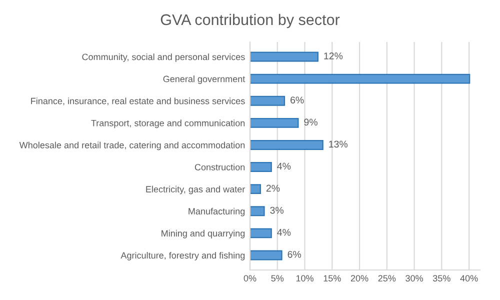 This screenshot has width=500, height=300. What do you see at coordinates (441, 278) in the screenshot?
I see `x-tick-label: 35%` at bounding box center [441, 278].